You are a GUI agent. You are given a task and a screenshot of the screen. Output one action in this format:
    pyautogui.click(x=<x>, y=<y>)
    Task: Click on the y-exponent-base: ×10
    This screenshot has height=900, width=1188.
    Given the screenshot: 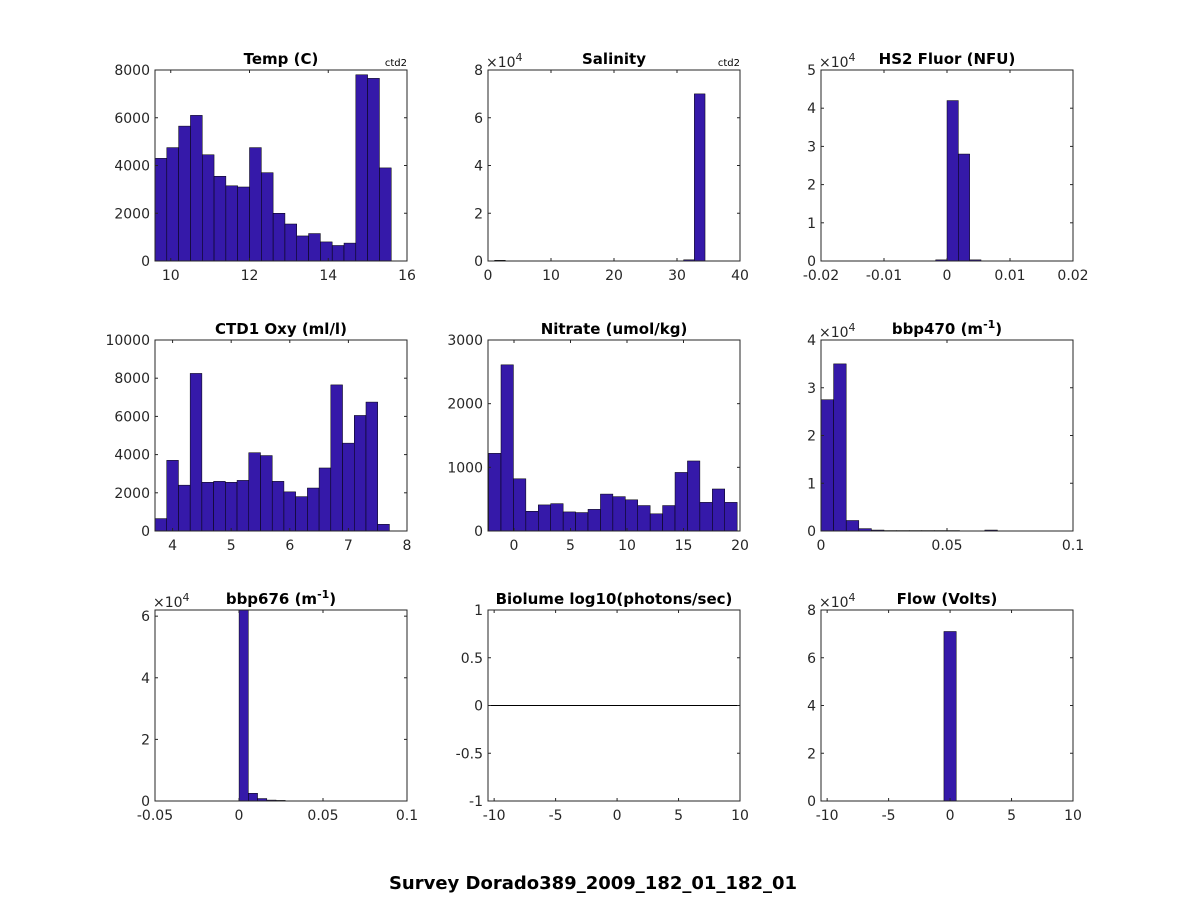 What is the action you would take?
    pyautogui.click(x=168, y=603)
    